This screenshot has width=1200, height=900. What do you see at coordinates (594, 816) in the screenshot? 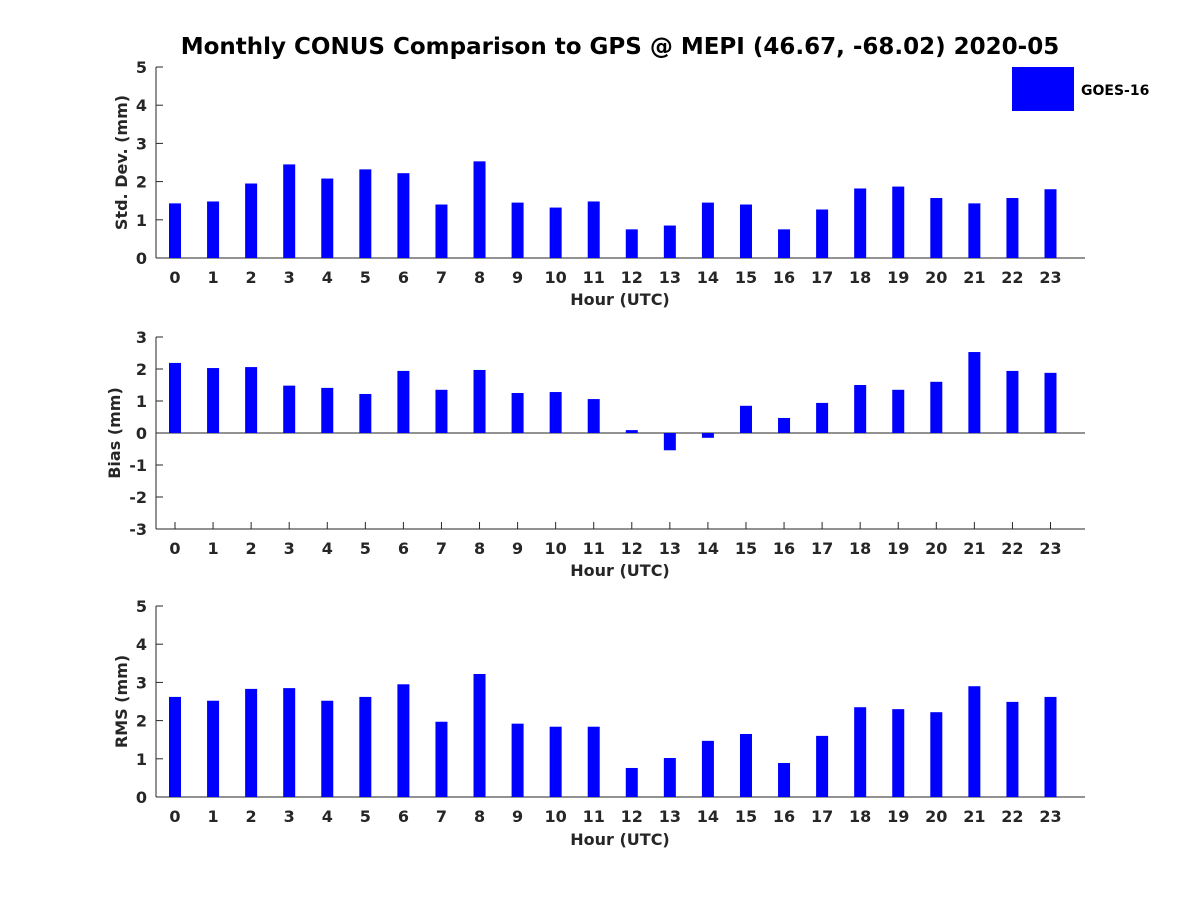
I see `rms-x-tick-label: 11` at bounding box center [594, 816].